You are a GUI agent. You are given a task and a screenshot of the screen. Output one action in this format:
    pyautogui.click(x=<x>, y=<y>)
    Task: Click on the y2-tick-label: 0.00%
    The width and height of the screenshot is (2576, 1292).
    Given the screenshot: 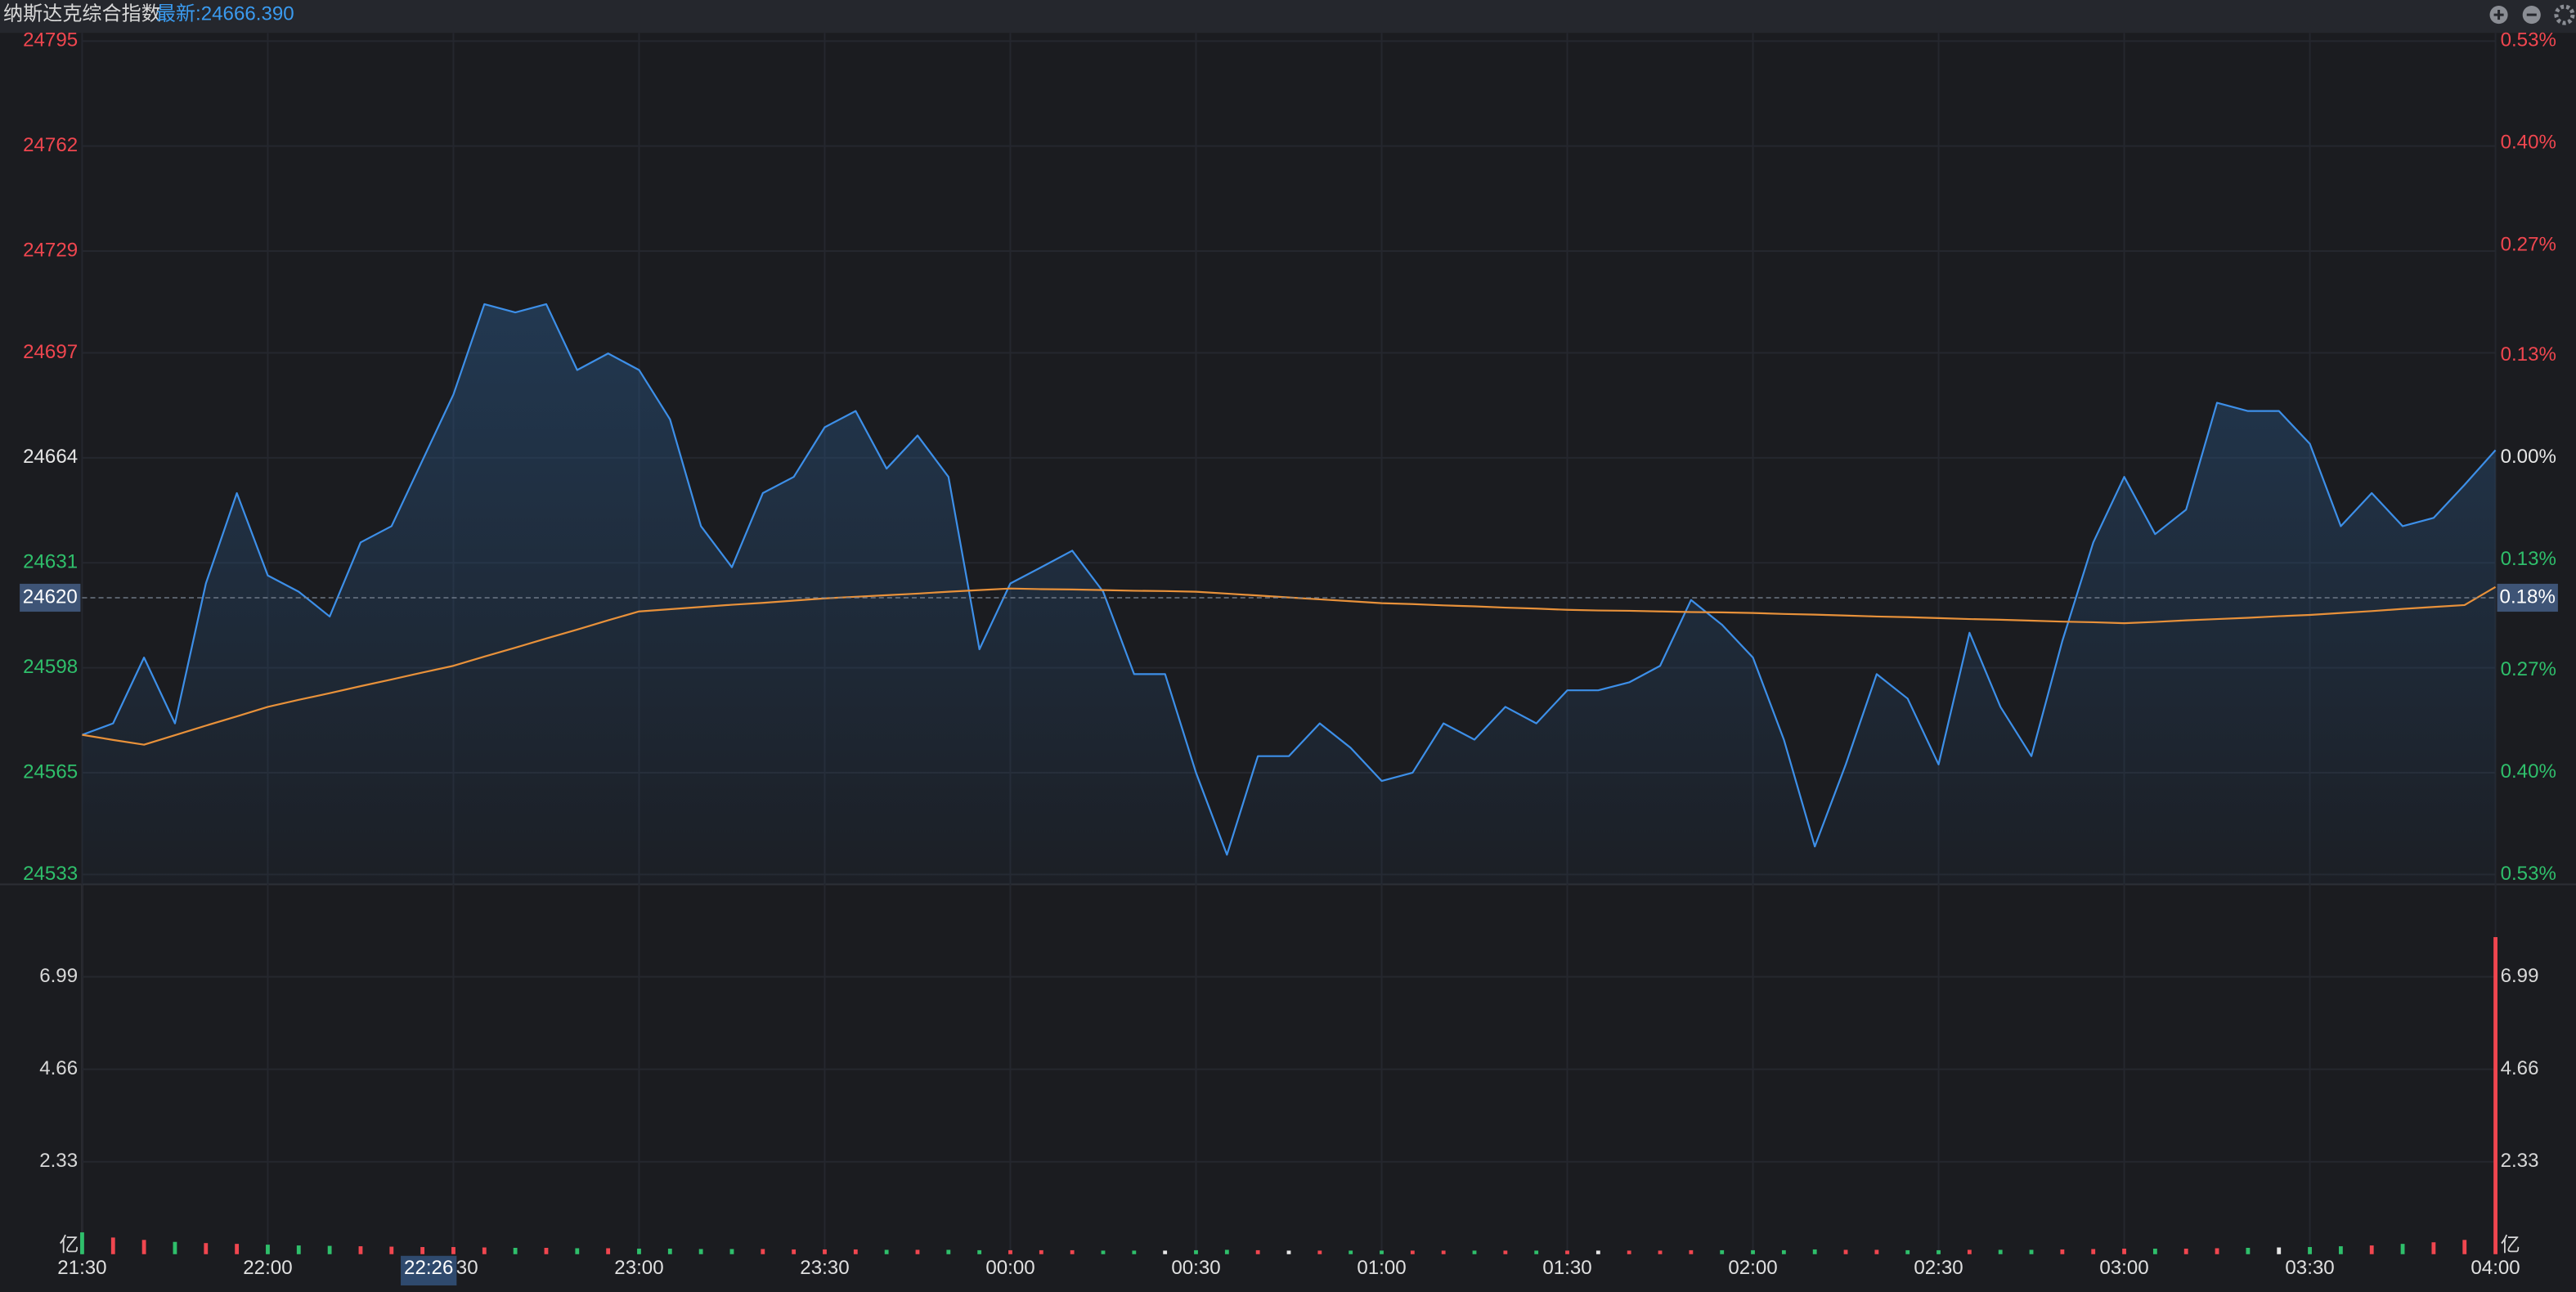 What is the action you would take?
    pyautogui.click(x=2528, y=457)
    